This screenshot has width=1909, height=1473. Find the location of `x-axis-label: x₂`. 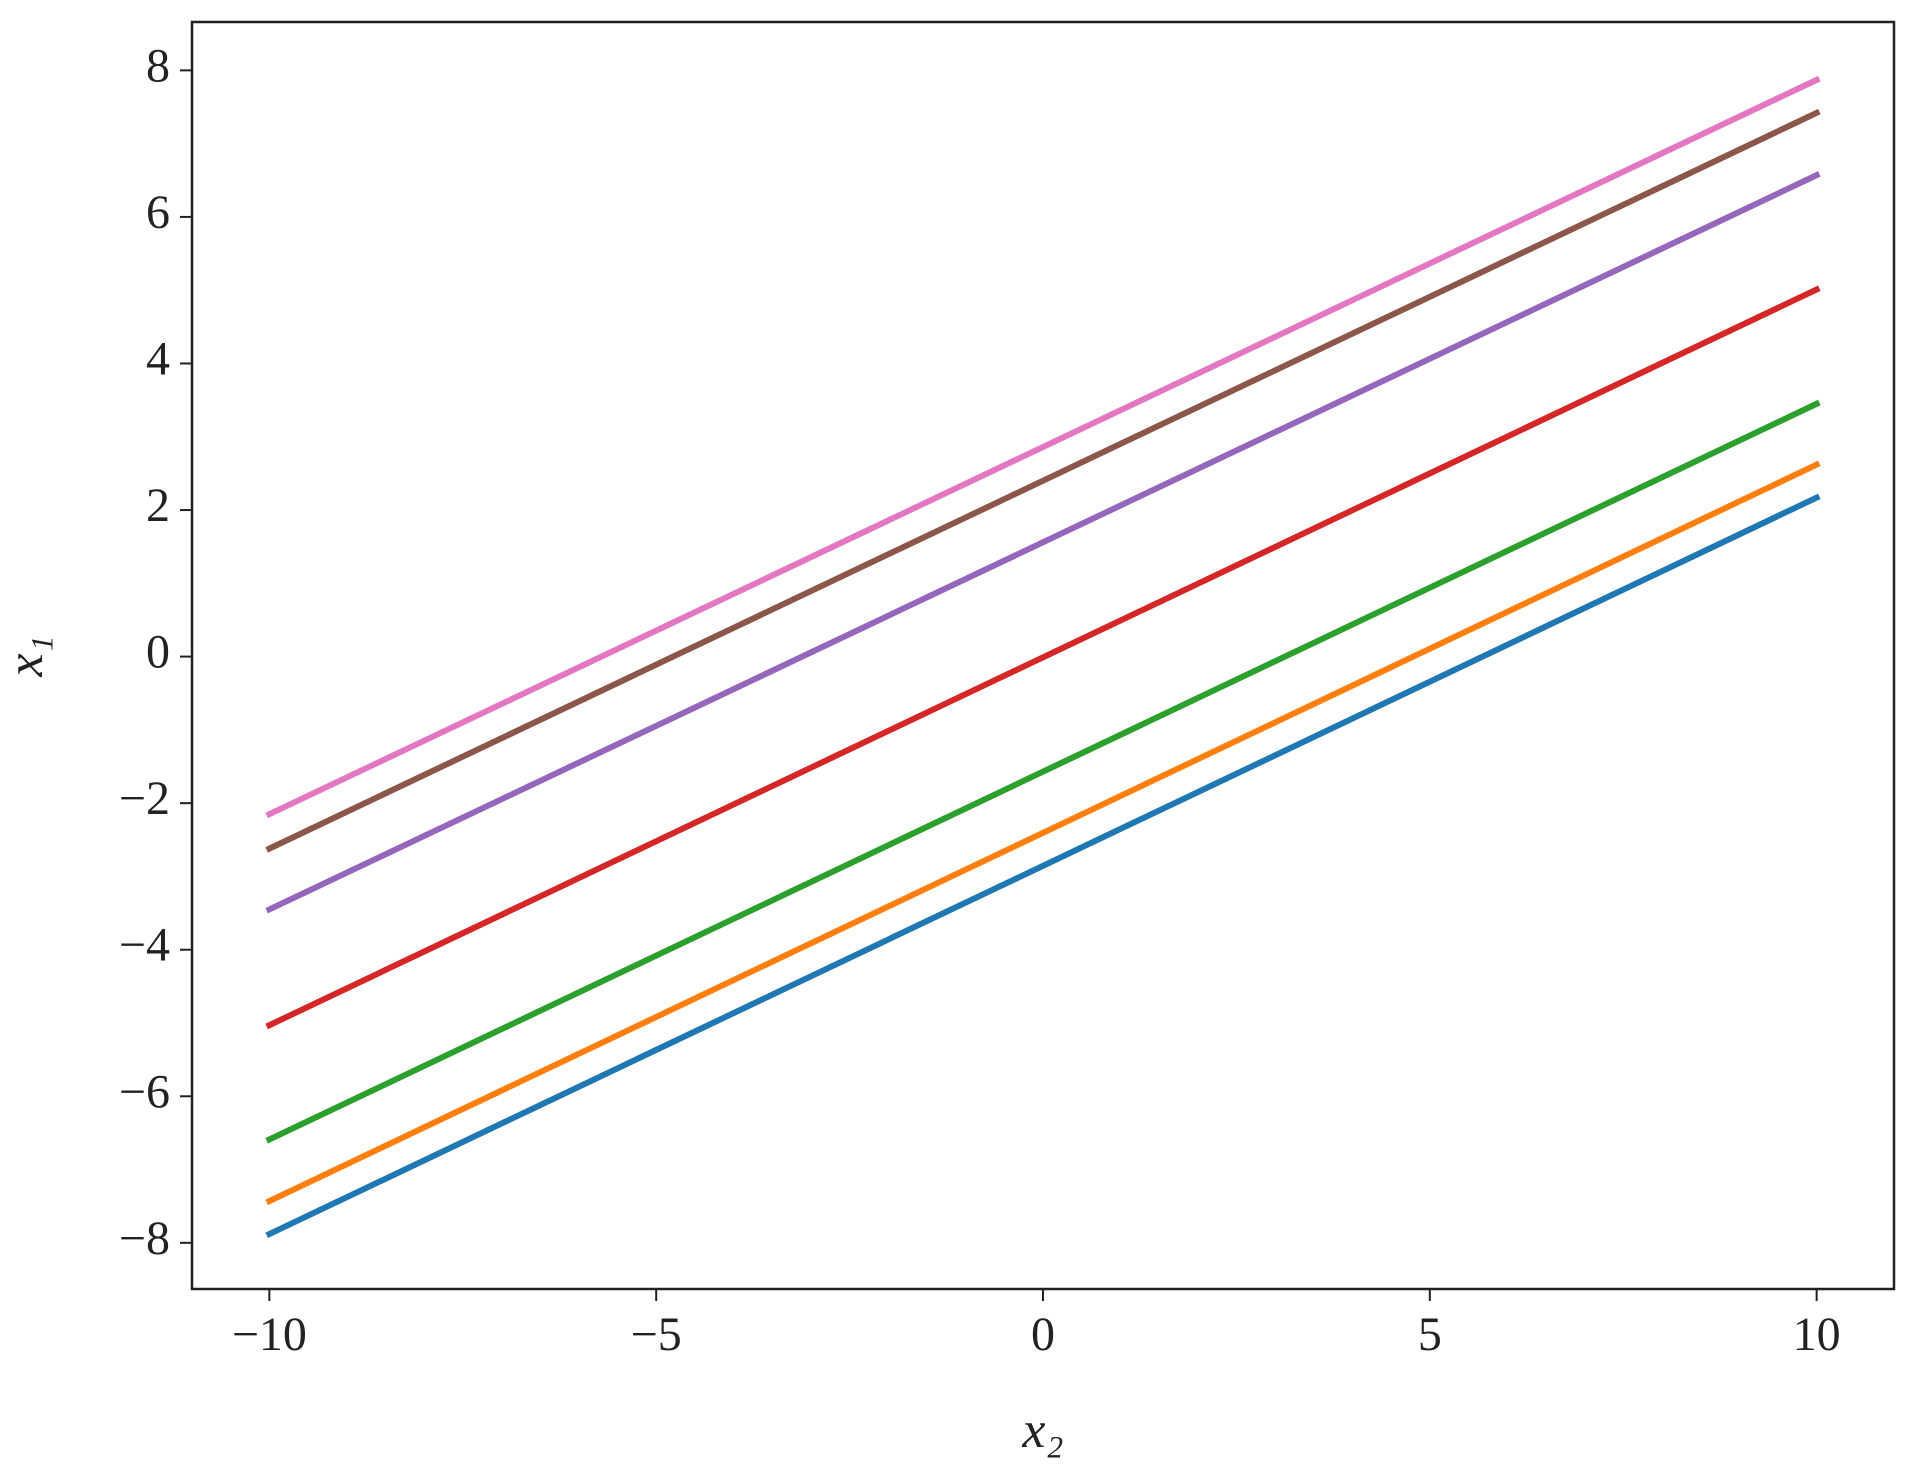

x-axis-label: x₂ is located at coordinates (1042, 1430).